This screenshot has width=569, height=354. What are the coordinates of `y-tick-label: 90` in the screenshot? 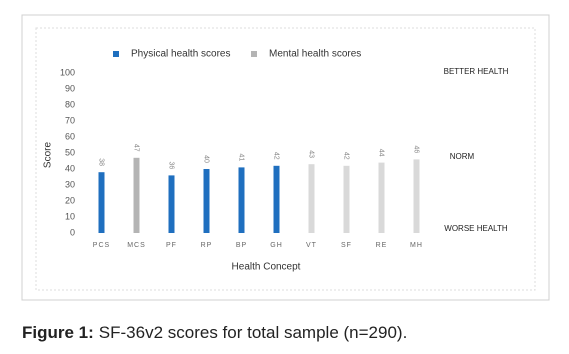 It's located at (70, 88).